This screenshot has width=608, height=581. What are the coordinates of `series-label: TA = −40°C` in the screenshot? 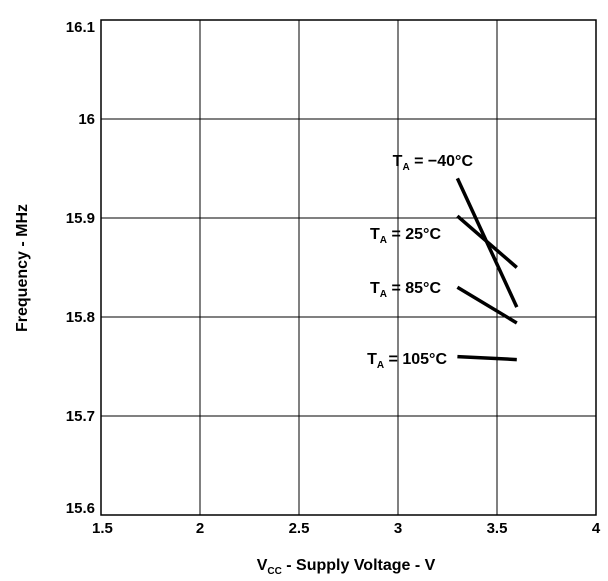 It's located at (433, 163).